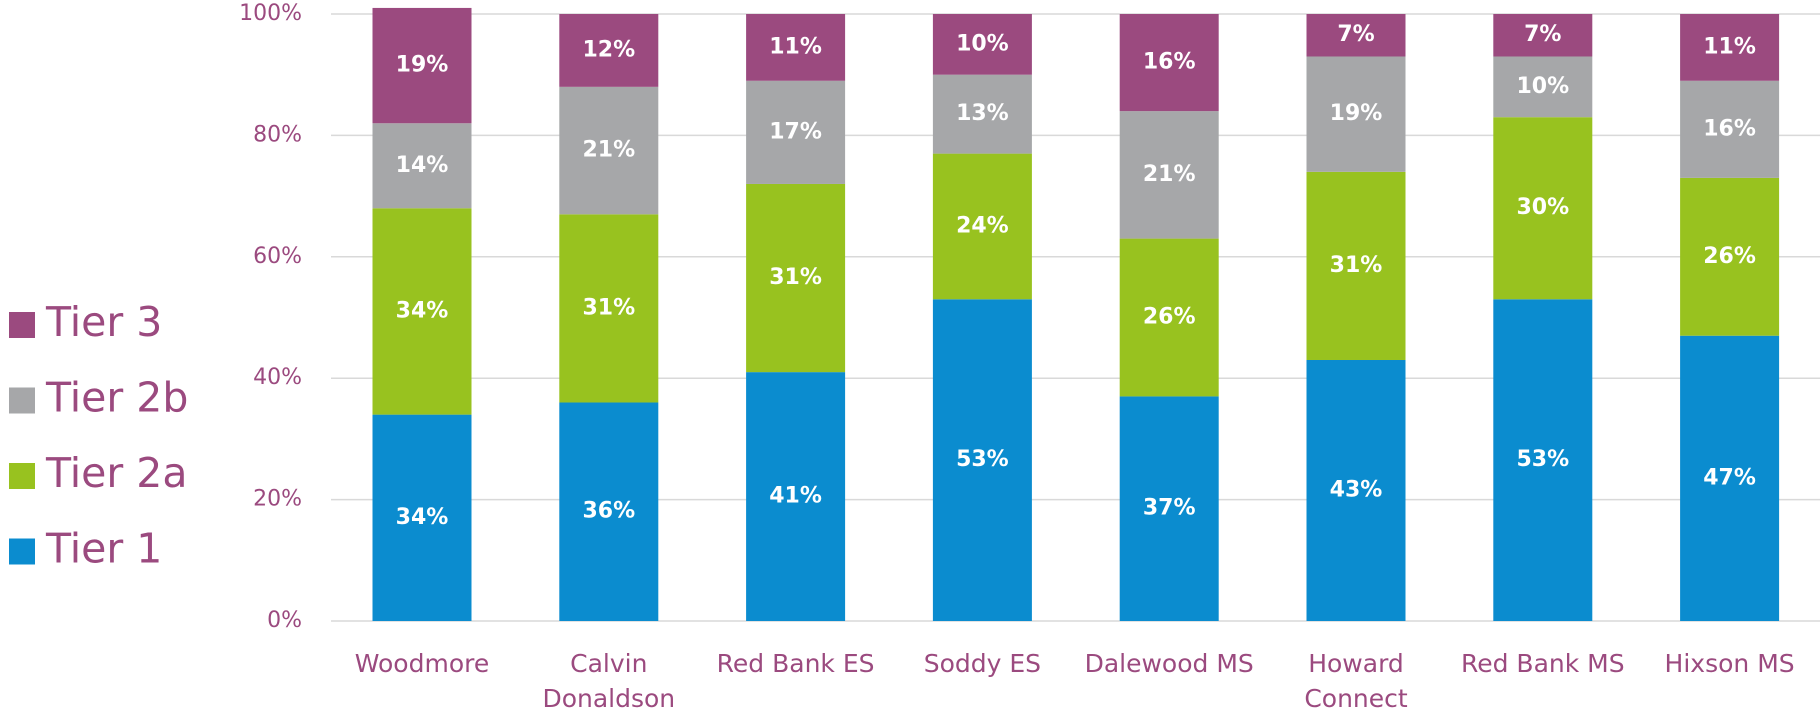 The width and height of the screenshot is (1820, 711). I want to click on data-label: 17%, so click(795, 131).